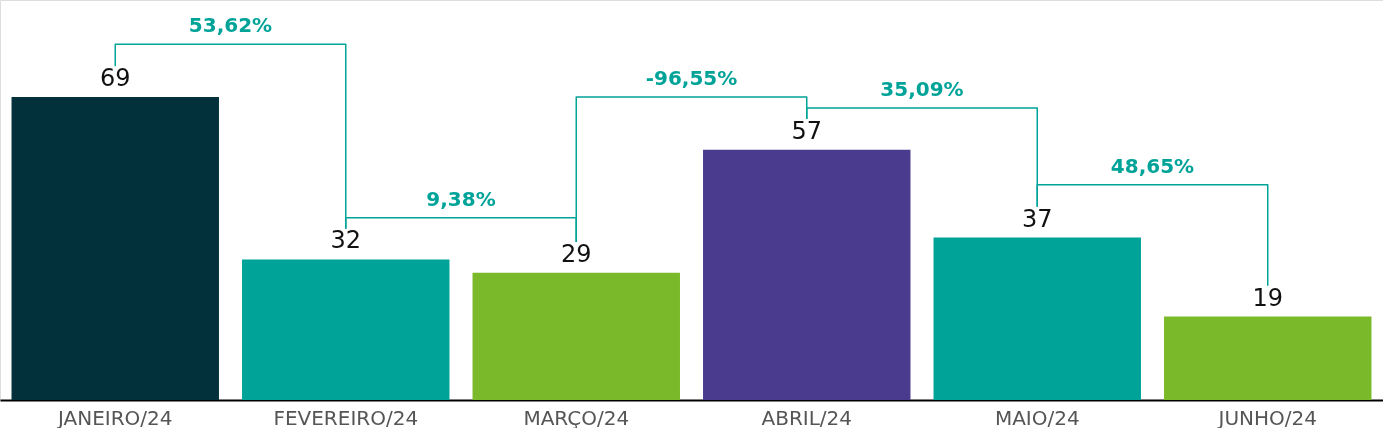  Describe the element at coordinates (691, 77) in the screenshot. I see `text: -96,55%` at that location.